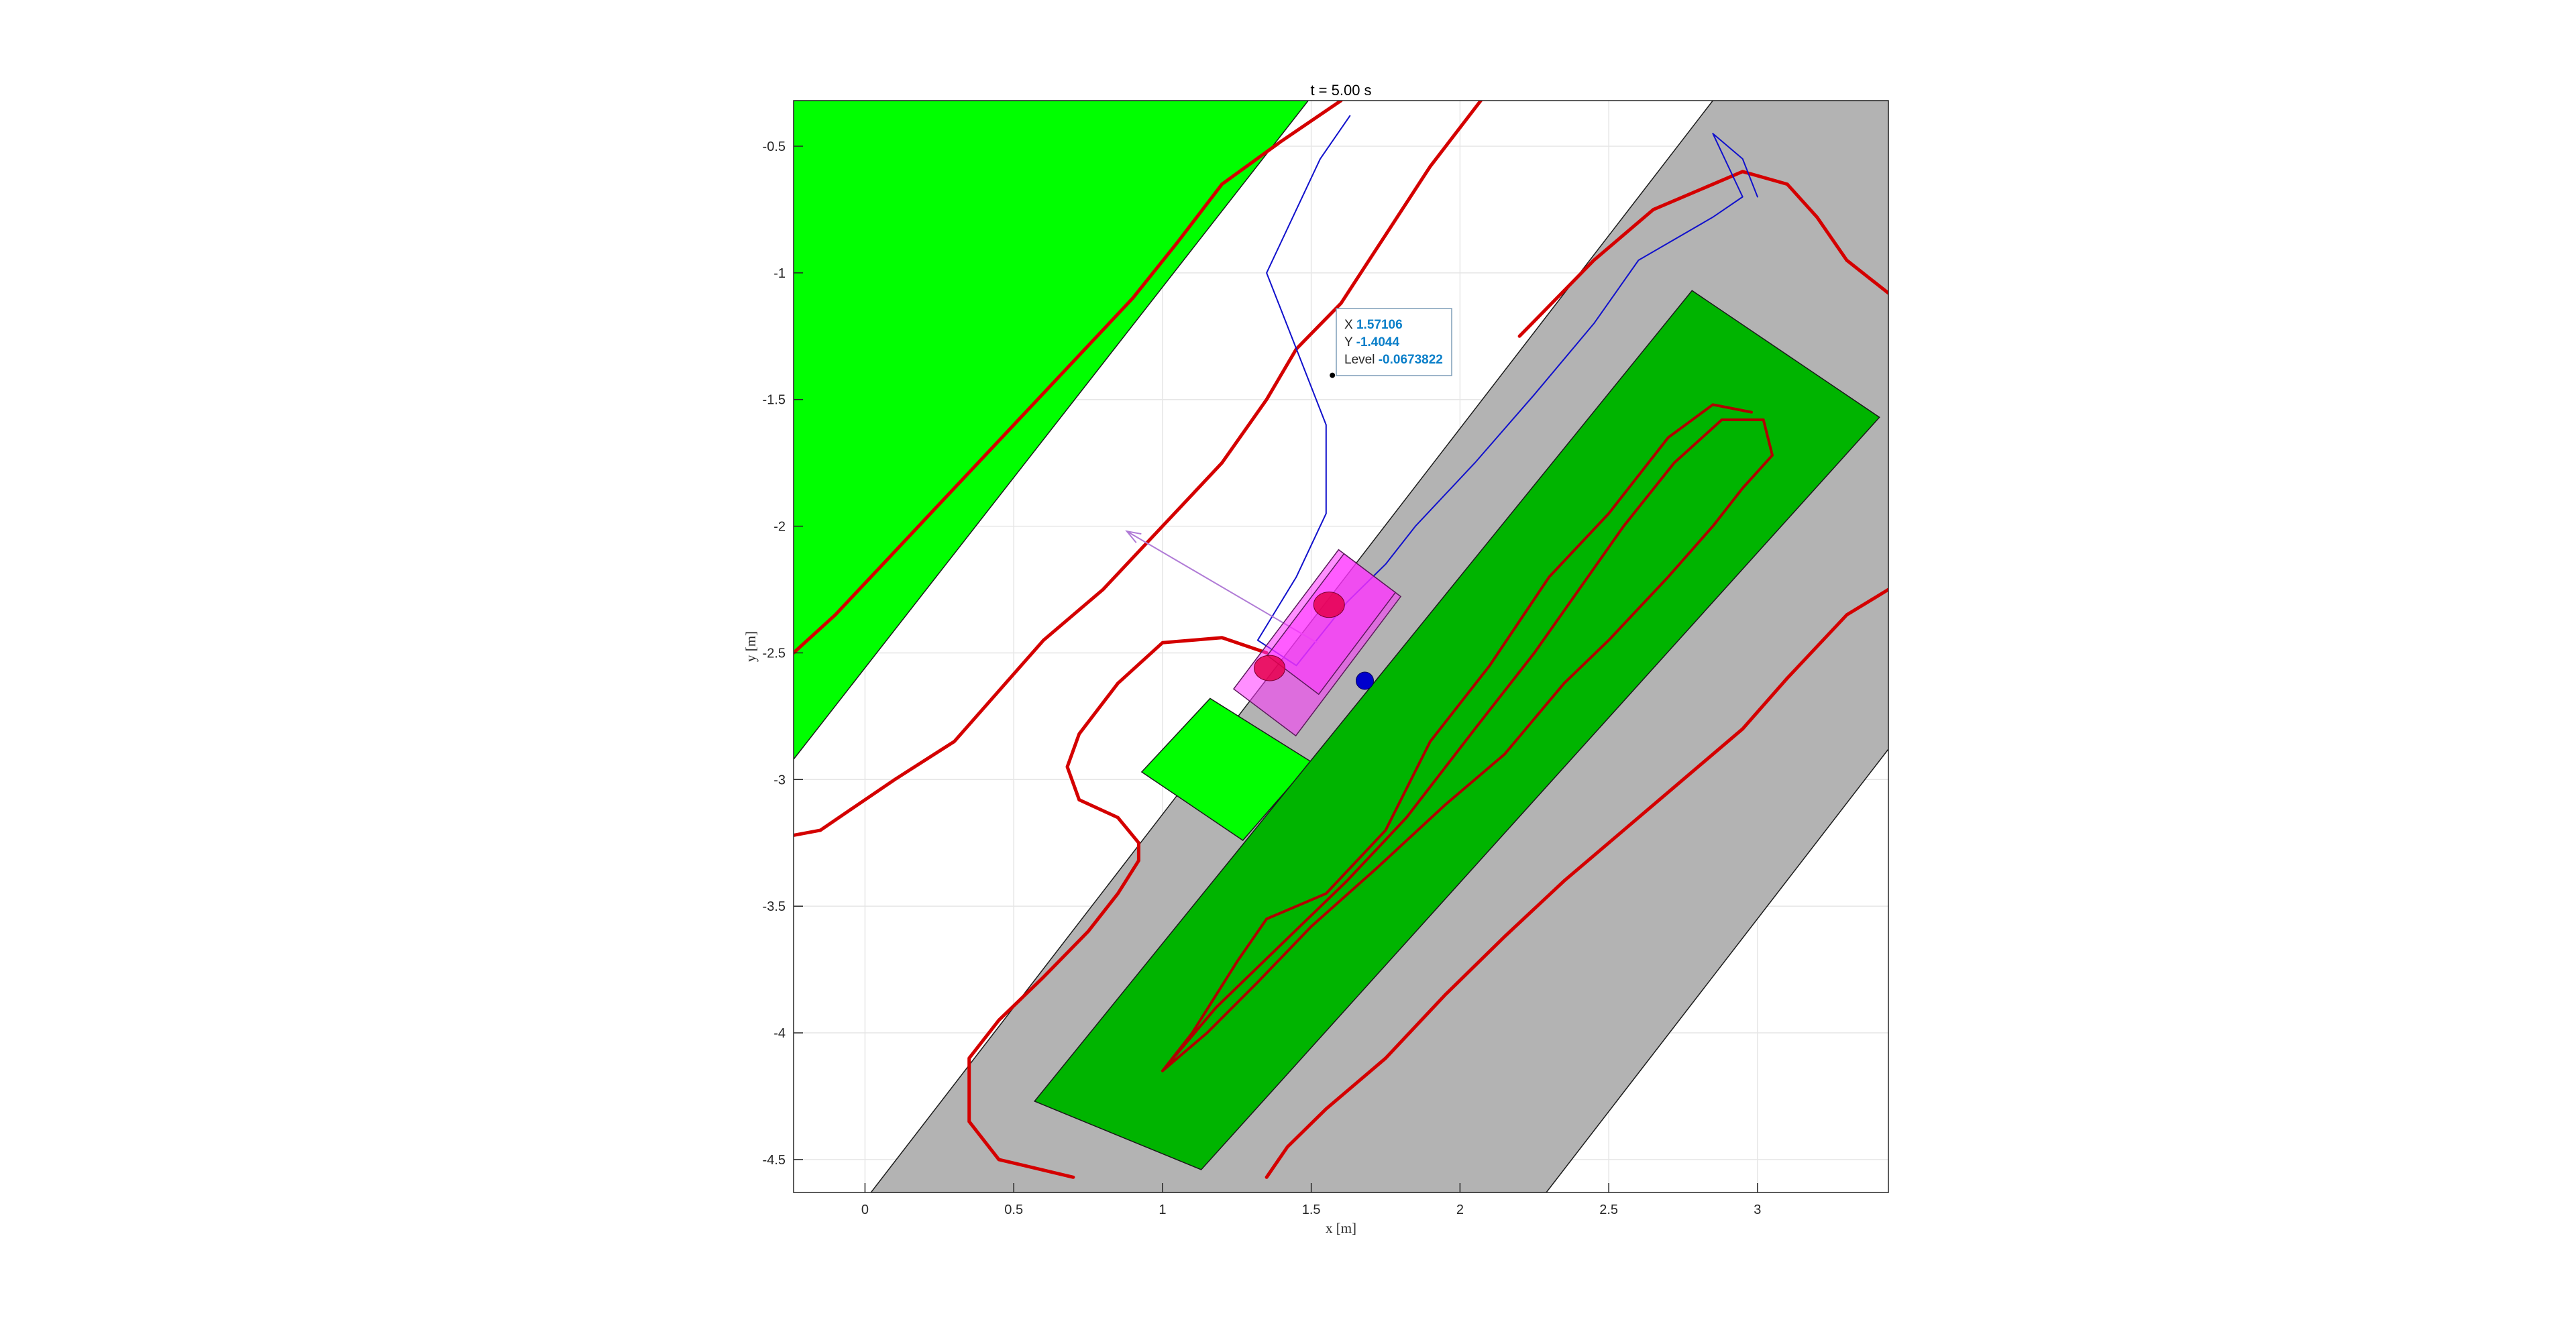 The height and width of the screenshot is (1336, 2576). Describe the element at coordinates (1332, 624) in the screenshot. I see `vehicle-body-inner` at that location.